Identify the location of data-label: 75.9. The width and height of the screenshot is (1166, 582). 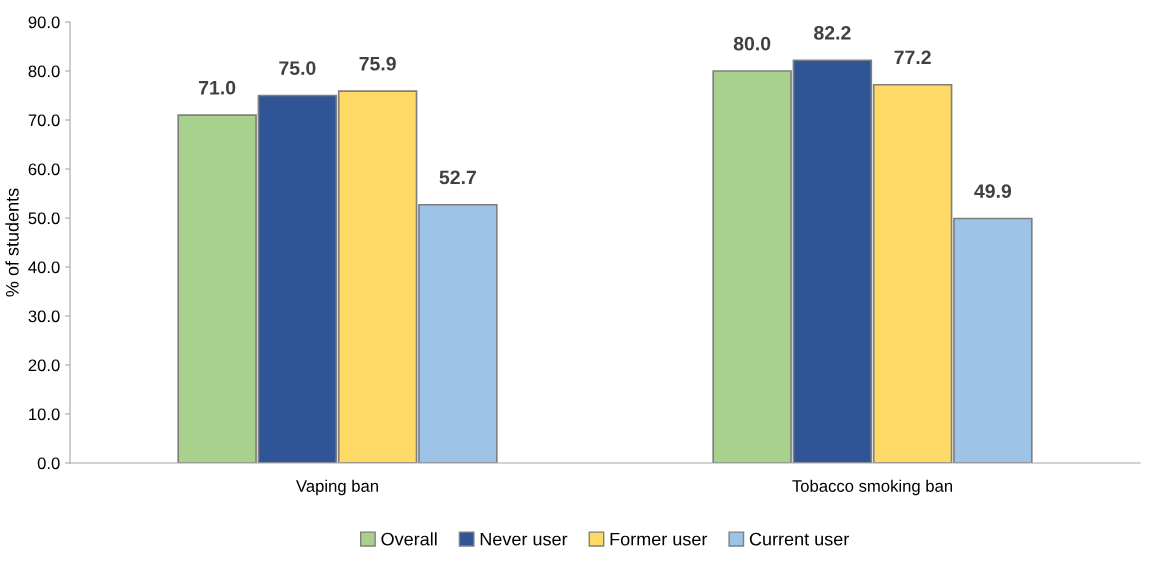
(377, 63).